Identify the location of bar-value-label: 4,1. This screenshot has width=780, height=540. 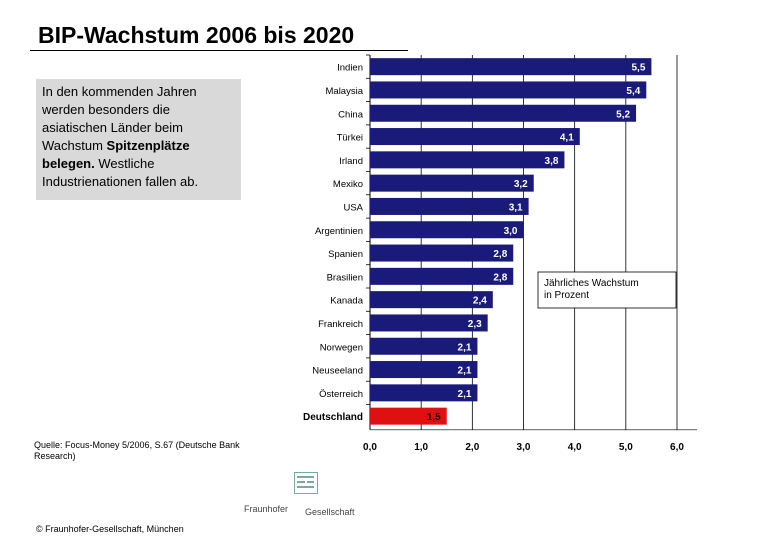
(567, 138).